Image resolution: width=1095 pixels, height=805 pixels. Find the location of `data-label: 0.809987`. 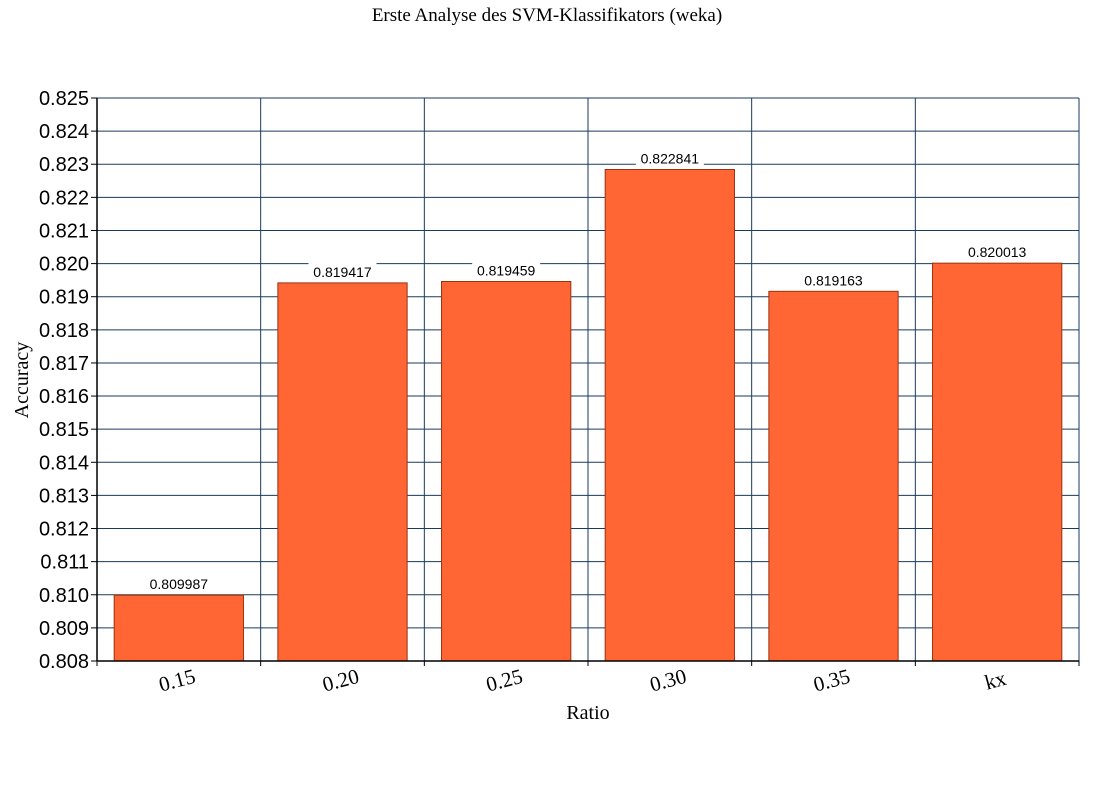

data-label: 0.809987 is located at coordinates (179, 584).